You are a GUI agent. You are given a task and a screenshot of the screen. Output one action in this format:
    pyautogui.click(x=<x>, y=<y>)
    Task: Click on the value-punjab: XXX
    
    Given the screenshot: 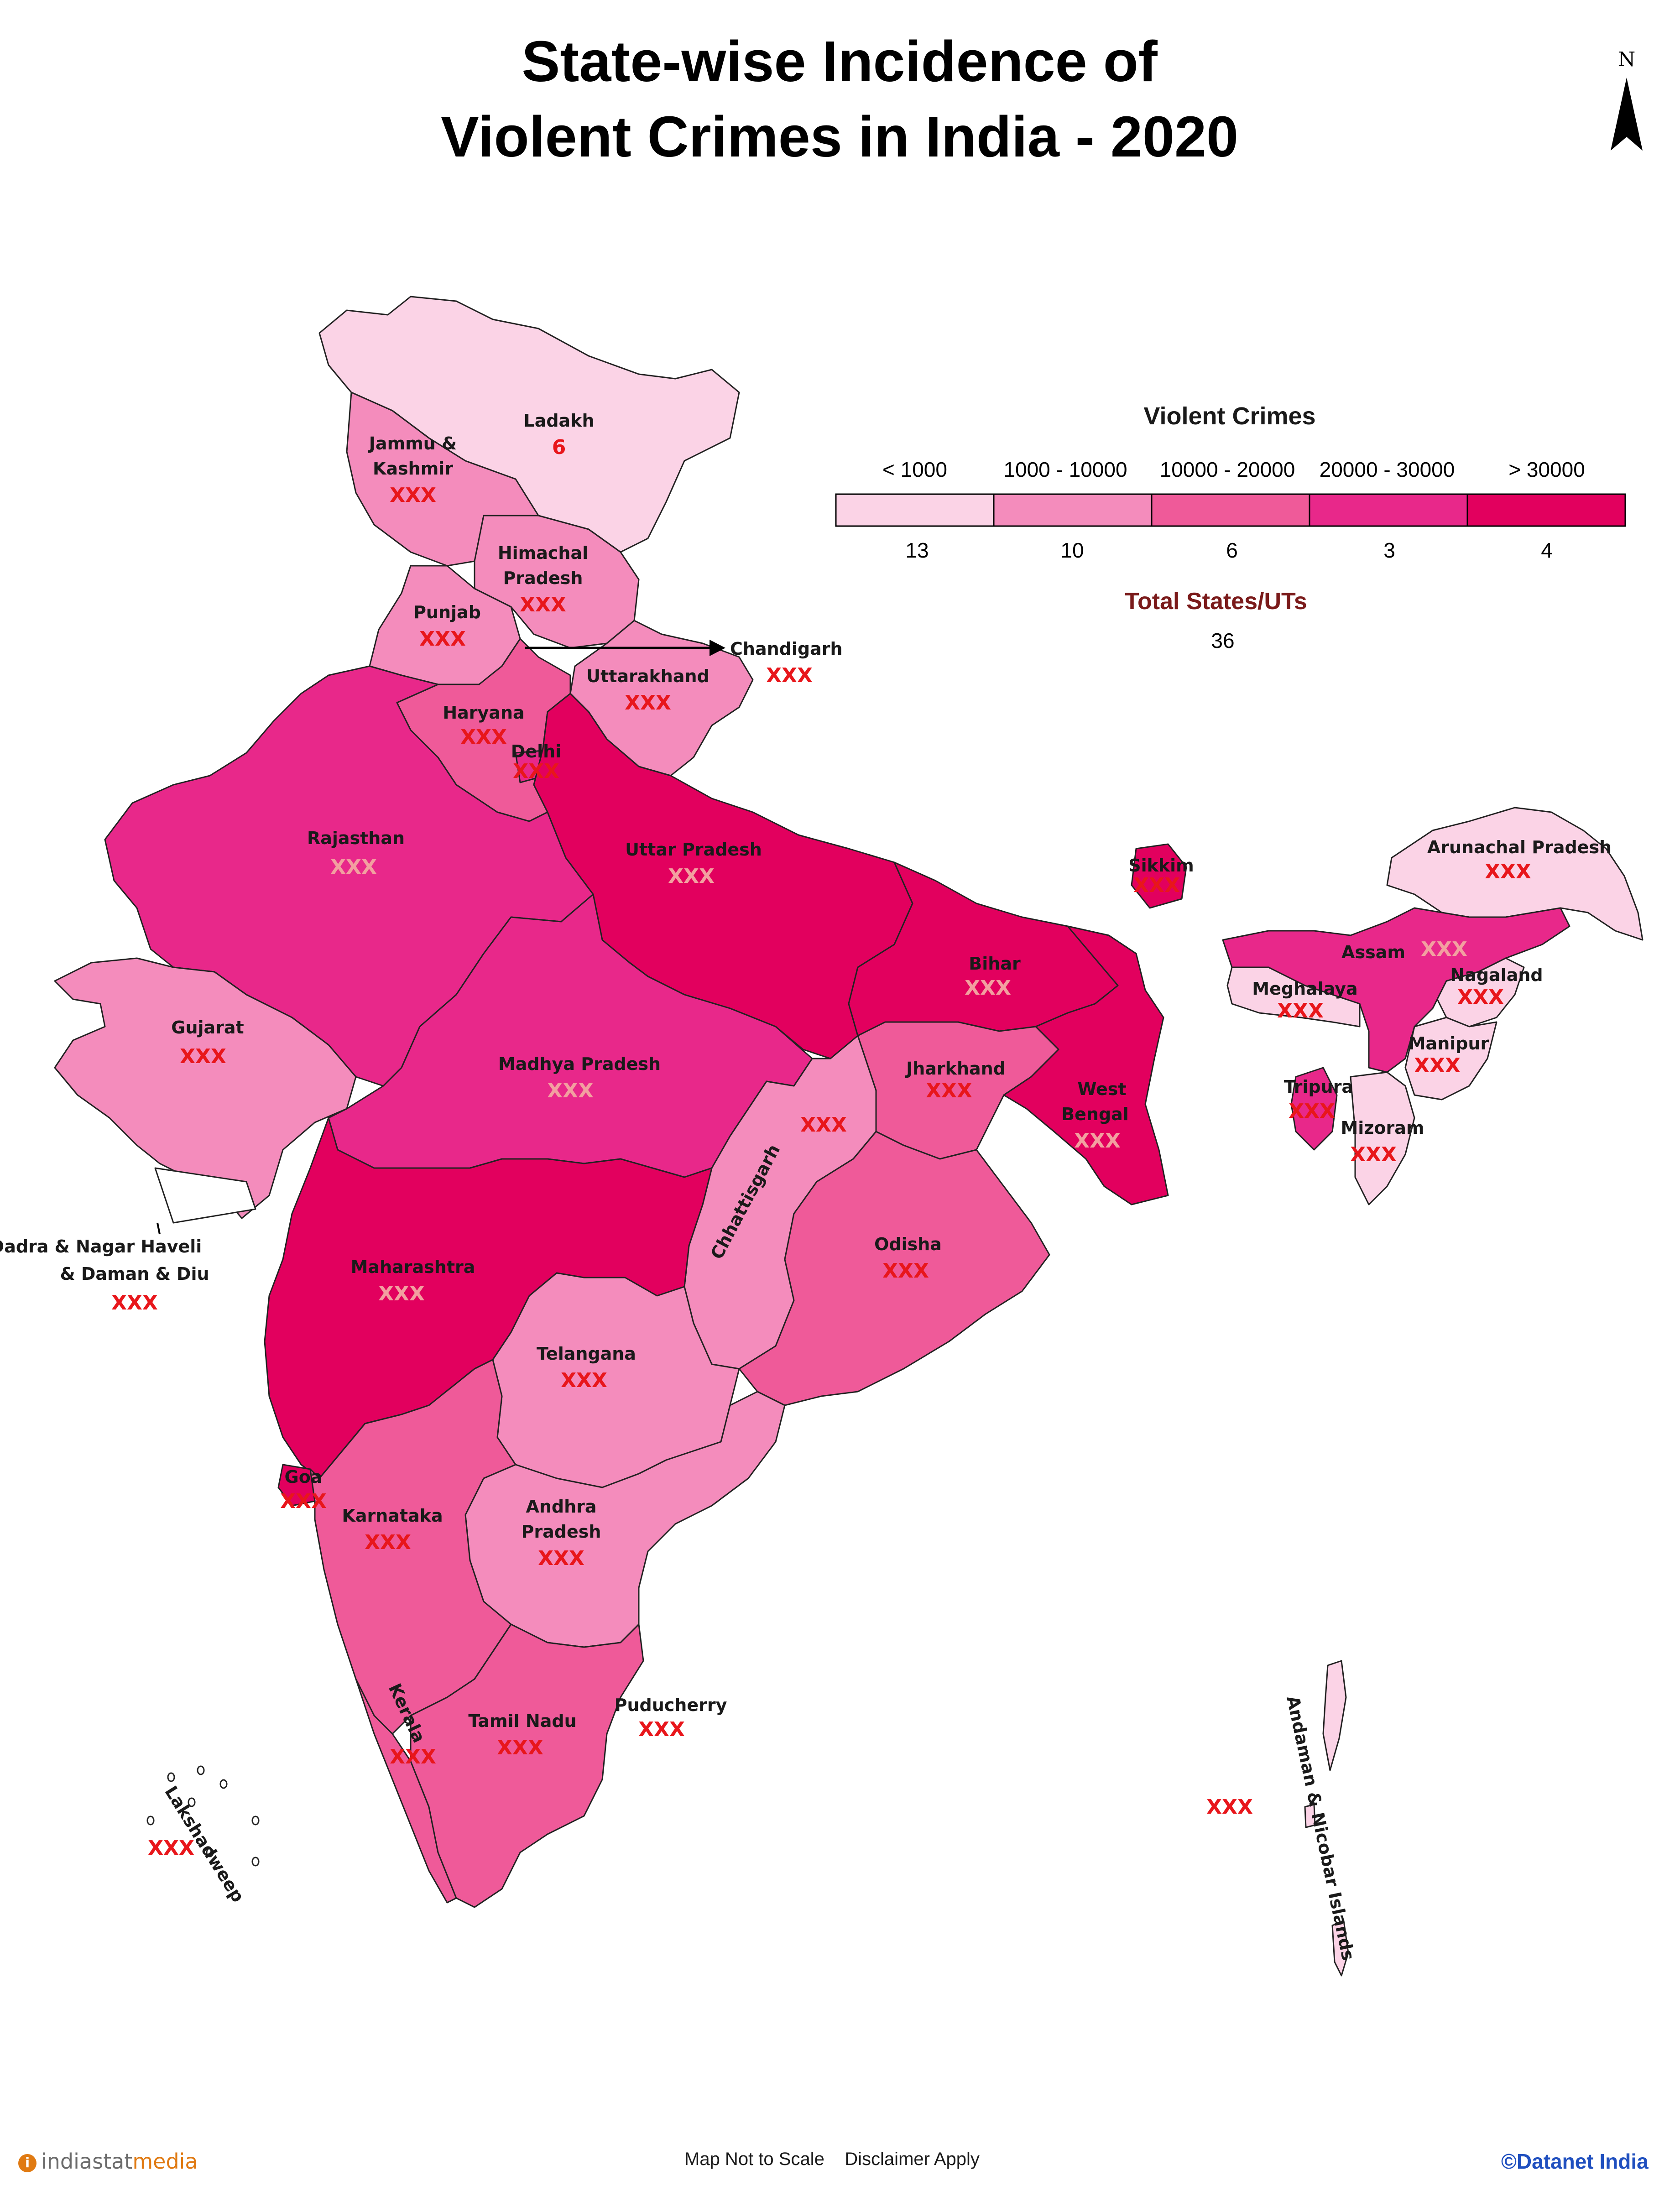 What is the action you would take?
    pyautogui.click(x=443, y=639)
    